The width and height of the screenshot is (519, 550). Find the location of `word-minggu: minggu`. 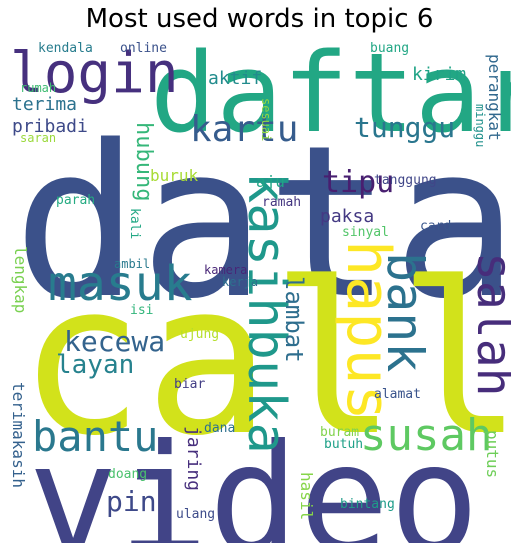

word-minggu: minggu is located at coordinates (480, 126).